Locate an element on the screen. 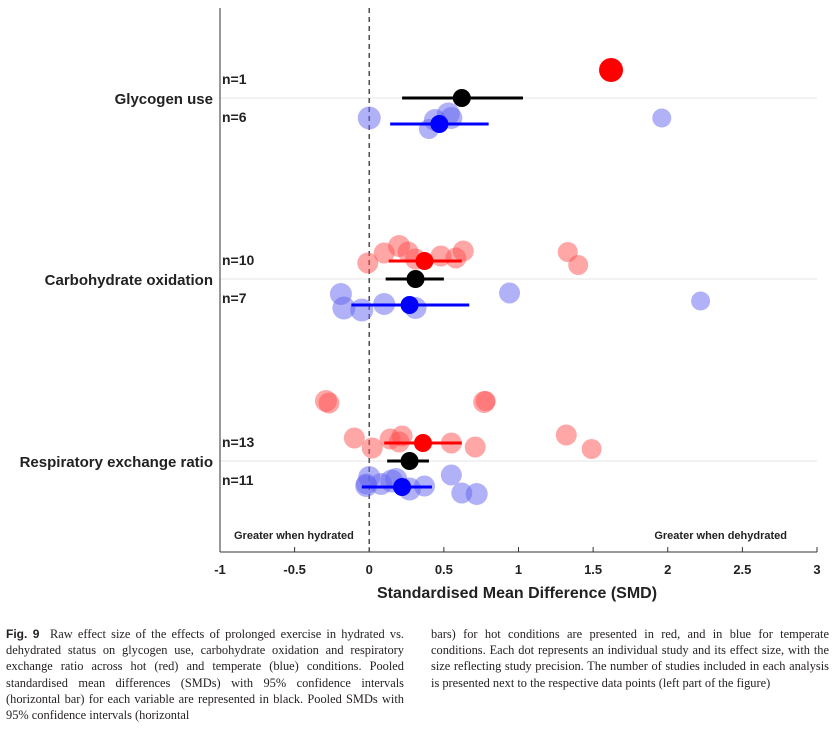 The height and width of the screenshot is (729, 835). x-tick-label-0: -1 is located at coordinates (220, 569).